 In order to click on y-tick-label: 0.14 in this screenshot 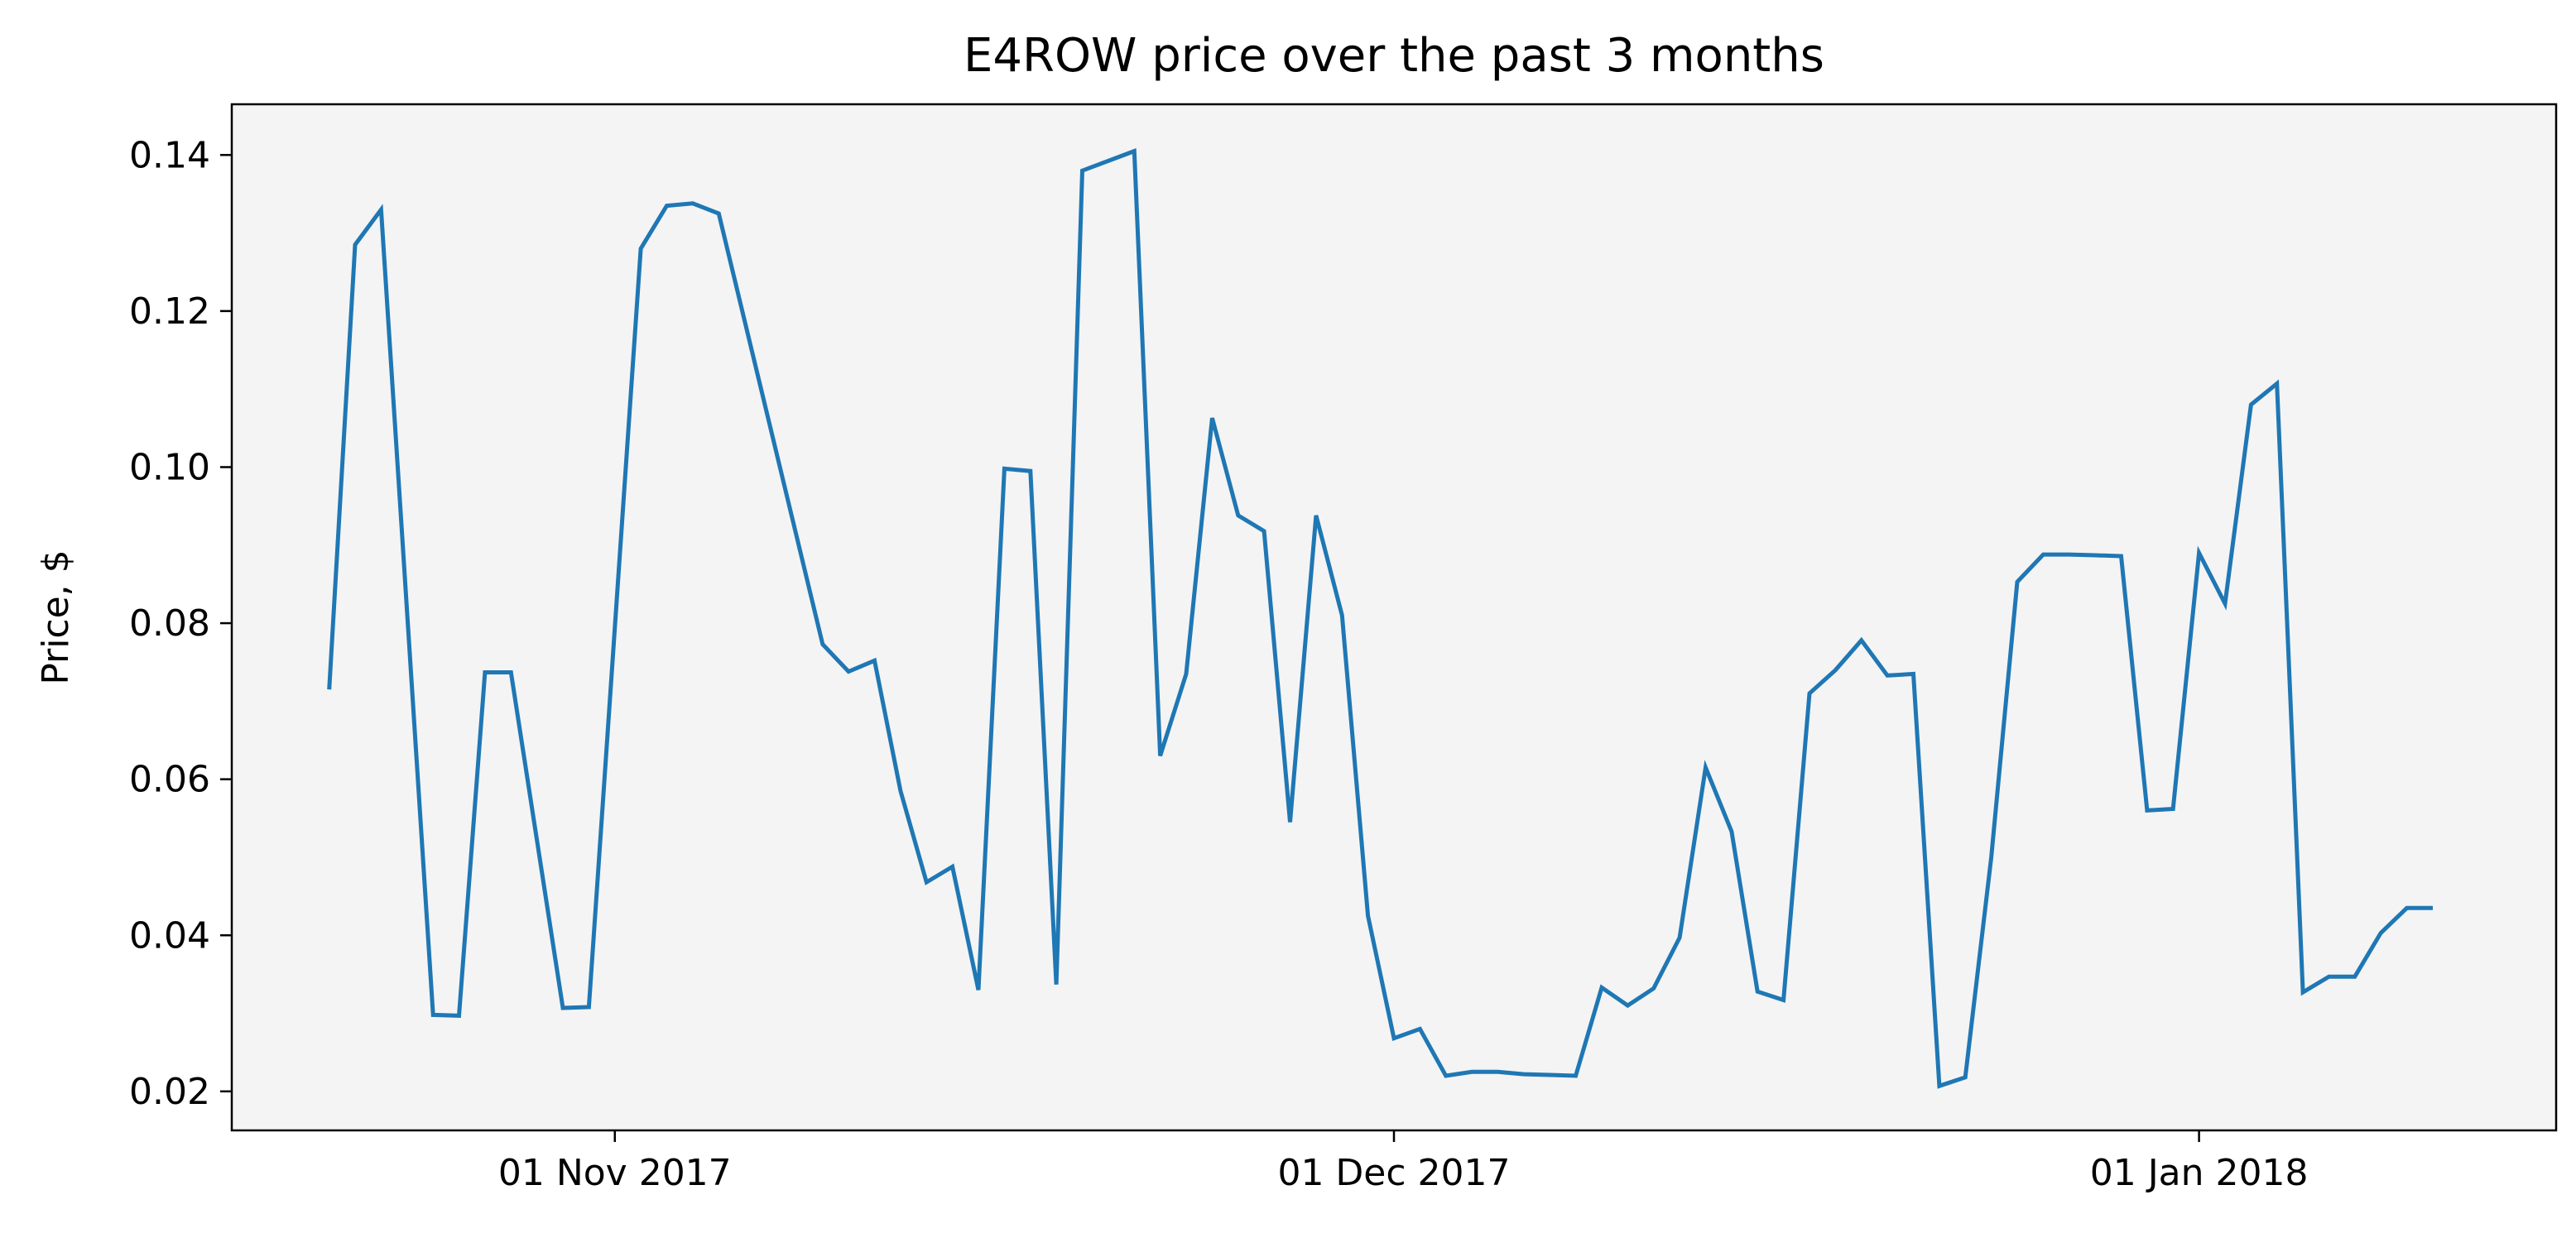, I will do `click(169, 155)`.